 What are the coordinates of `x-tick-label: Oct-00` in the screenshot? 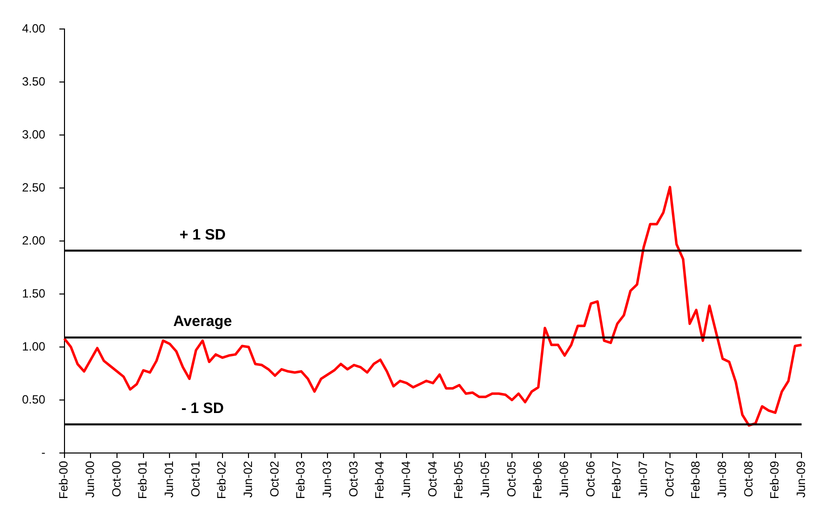 It's located at (116, 478).